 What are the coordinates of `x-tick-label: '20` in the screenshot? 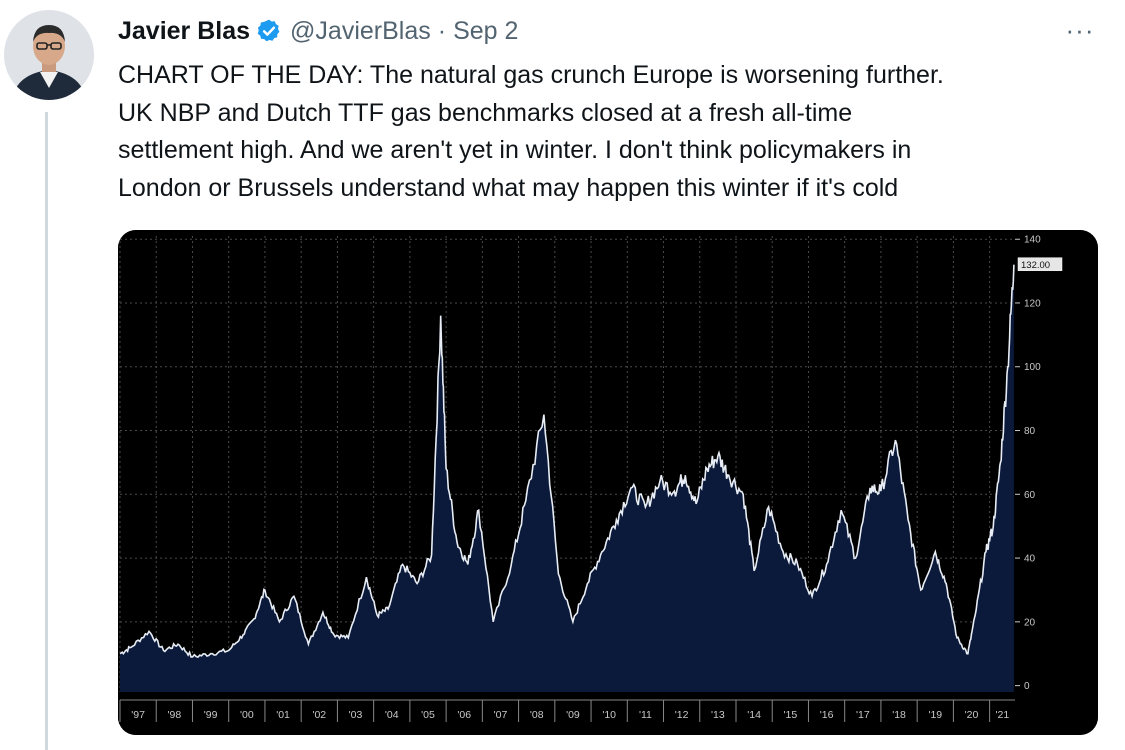 It's located at (972, 715).